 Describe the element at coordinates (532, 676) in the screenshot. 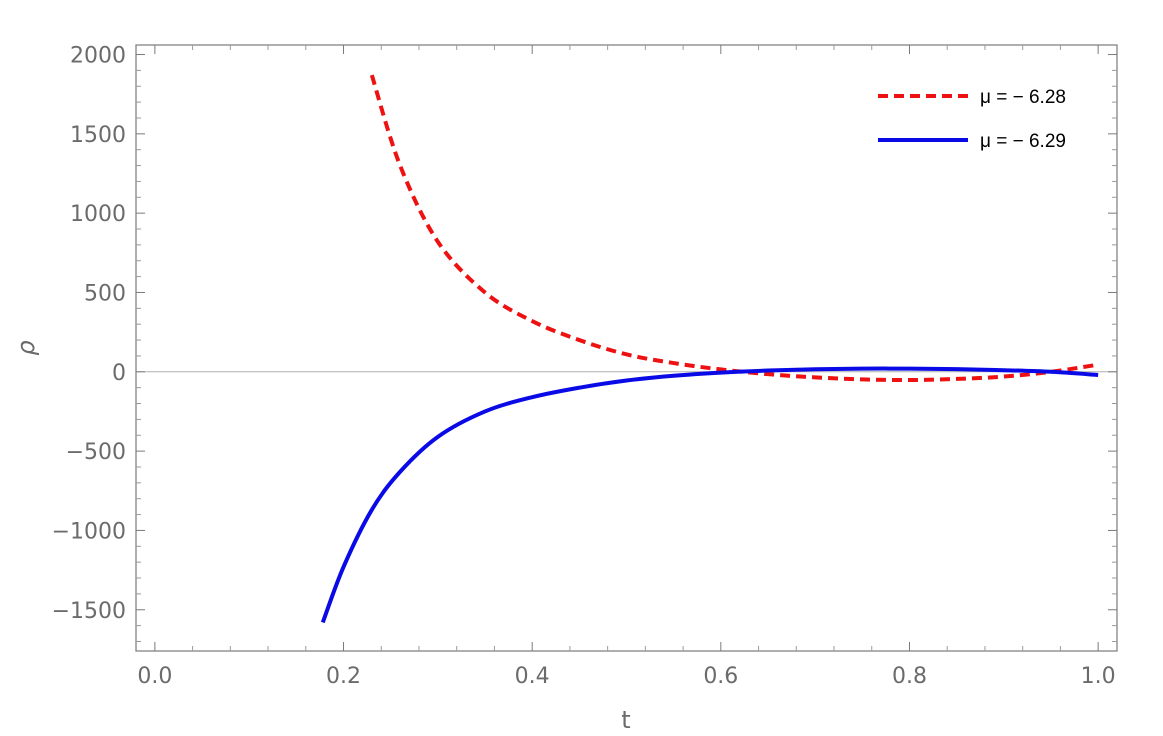

I see `x-tick-label: 0.4` at that location.